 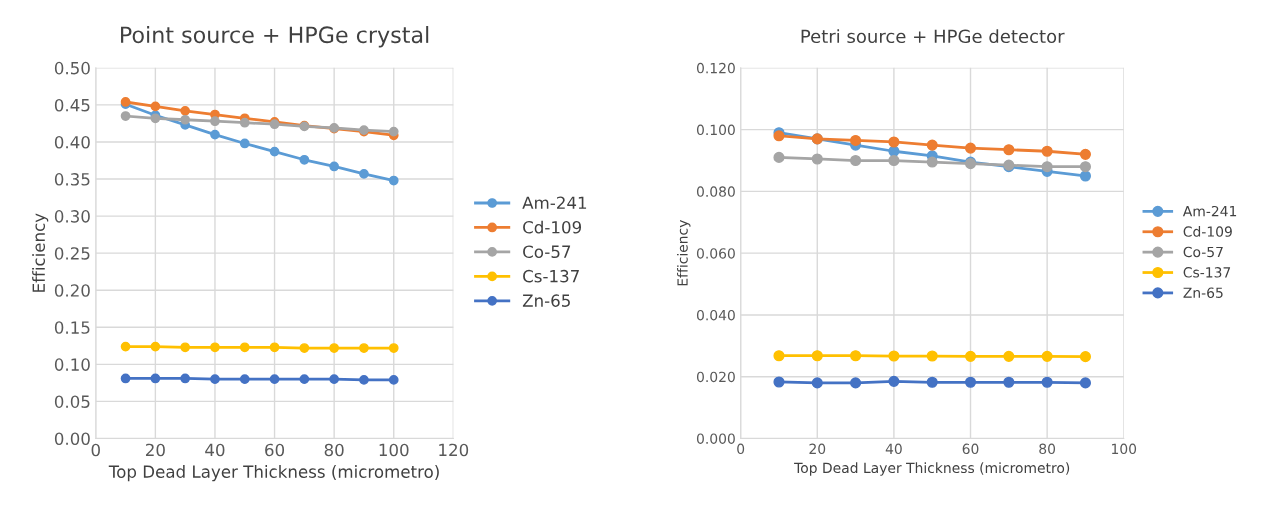 I want to click on y-tick-label: 0.020, so click(x=715, y=377).